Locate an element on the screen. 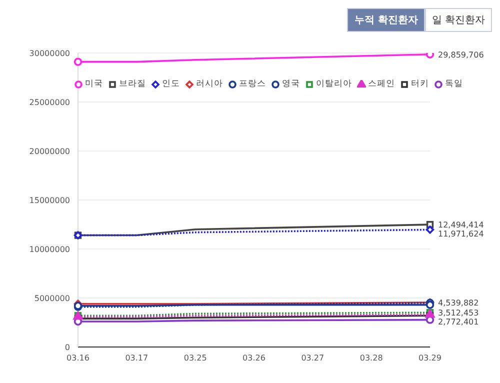 This screenshot has width=500, height=383. legend-label: 프랑스 is located at coordinates (252, 84).